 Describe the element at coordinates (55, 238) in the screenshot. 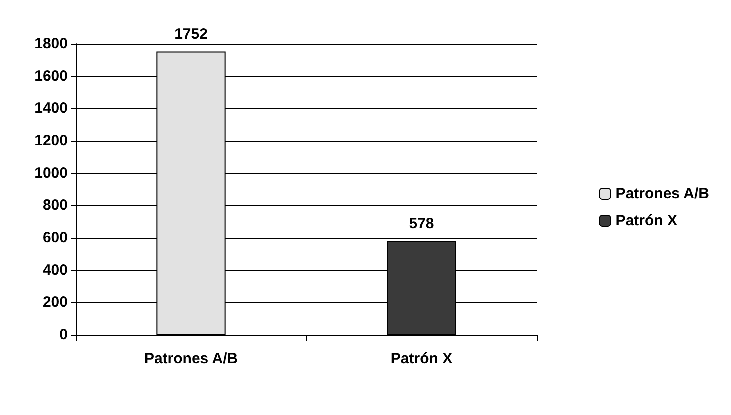

I see `y-tick-label: 600` at that location.